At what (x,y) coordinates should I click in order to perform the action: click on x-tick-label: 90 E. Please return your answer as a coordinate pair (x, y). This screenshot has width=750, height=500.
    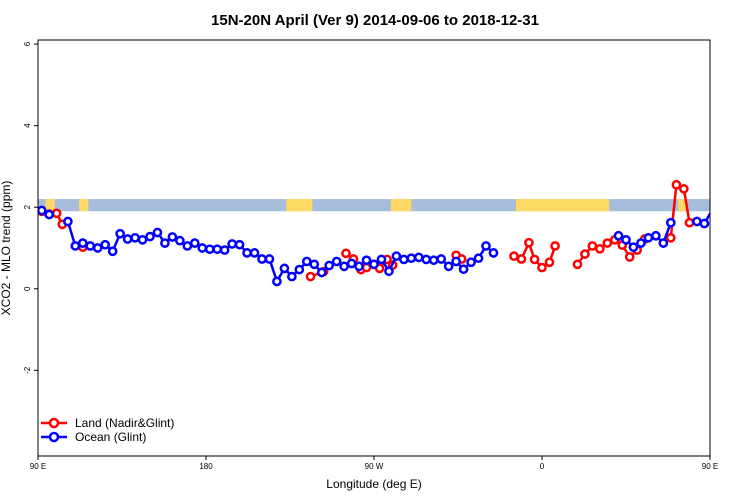
    Looking at the image, I should click on (710, 466).